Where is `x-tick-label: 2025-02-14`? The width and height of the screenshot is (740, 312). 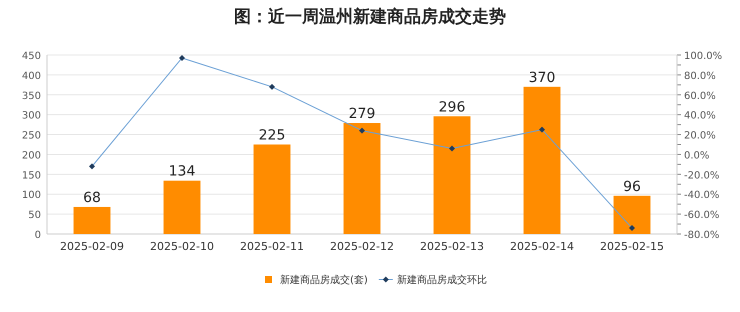 x-tick-label: 2025-02-14 is located at coordinates (542, 246).